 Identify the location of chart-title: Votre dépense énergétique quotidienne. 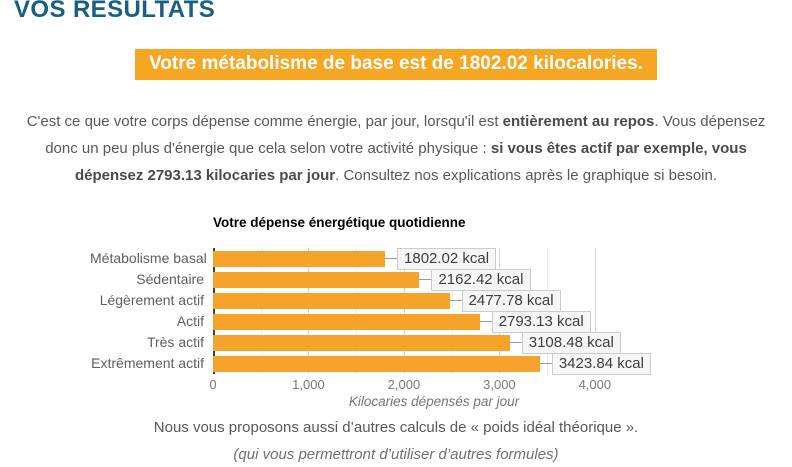
(339, 222).